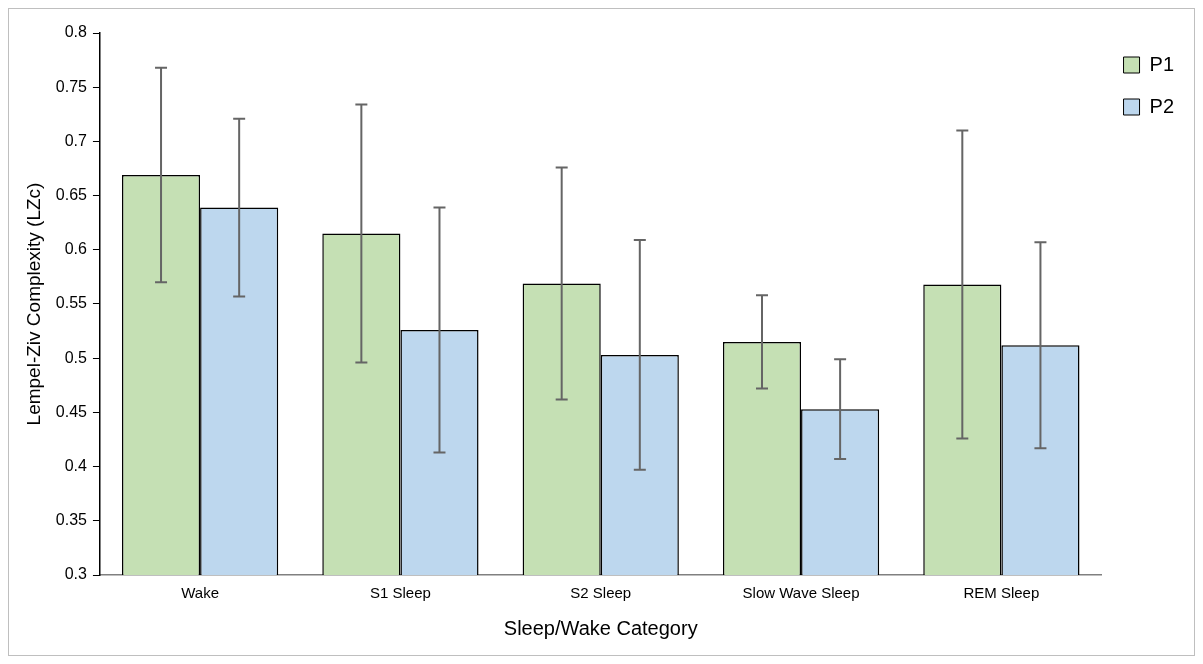 This screenshot has width=1203, height=664. What do you see at coordinates (76, 32) in the screenshot?
I see `y-tick-label: 0.8` at bounding box center [76, 32].